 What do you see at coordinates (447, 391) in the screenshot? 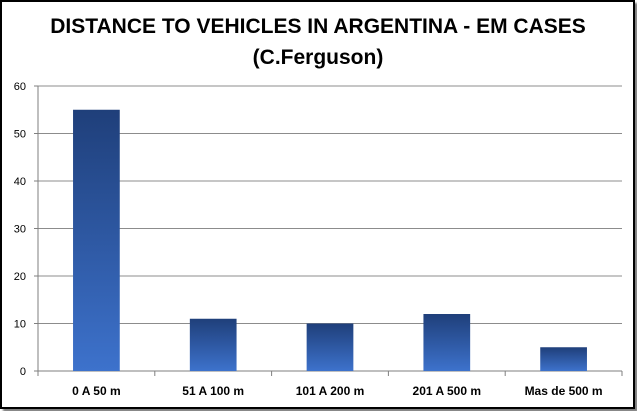
I see `x-category-label: 201 A 500 m` at bounding box center [447, 391].